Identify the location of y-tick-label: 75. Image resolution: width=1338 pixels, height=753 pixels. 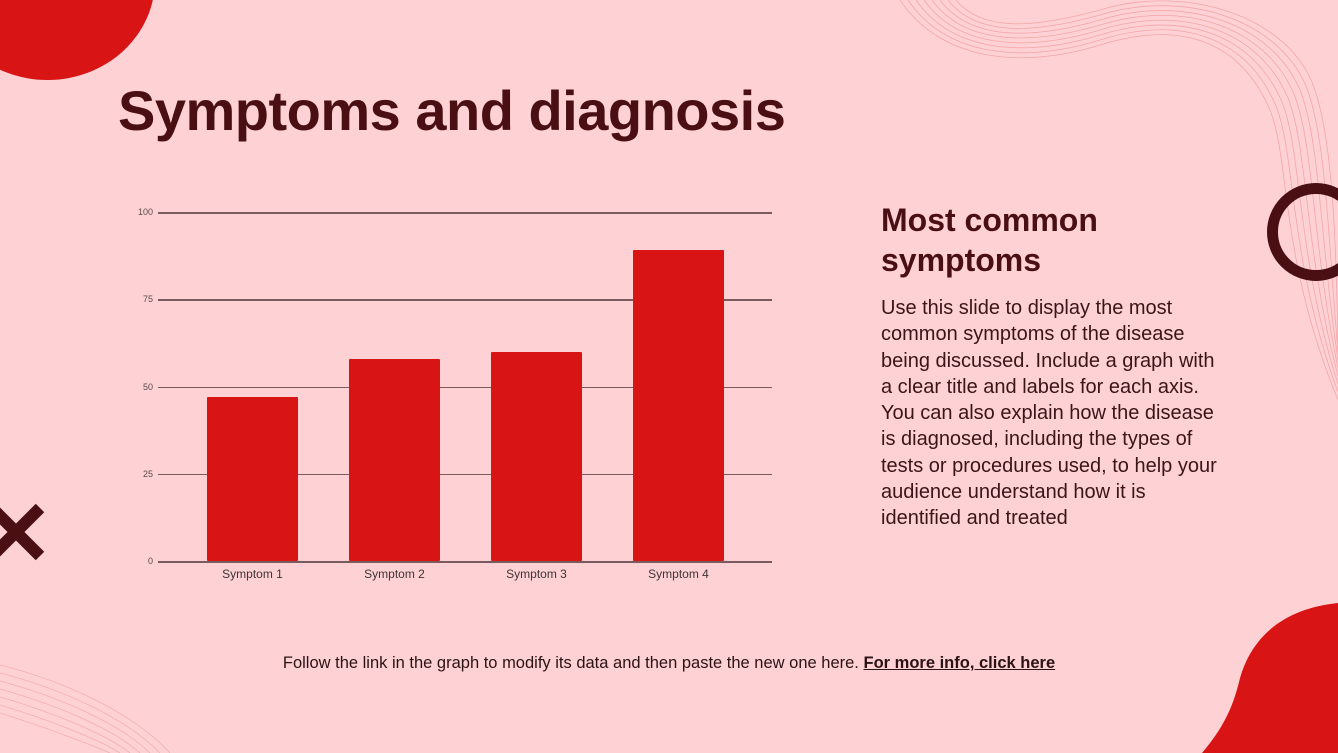
(147, 299).